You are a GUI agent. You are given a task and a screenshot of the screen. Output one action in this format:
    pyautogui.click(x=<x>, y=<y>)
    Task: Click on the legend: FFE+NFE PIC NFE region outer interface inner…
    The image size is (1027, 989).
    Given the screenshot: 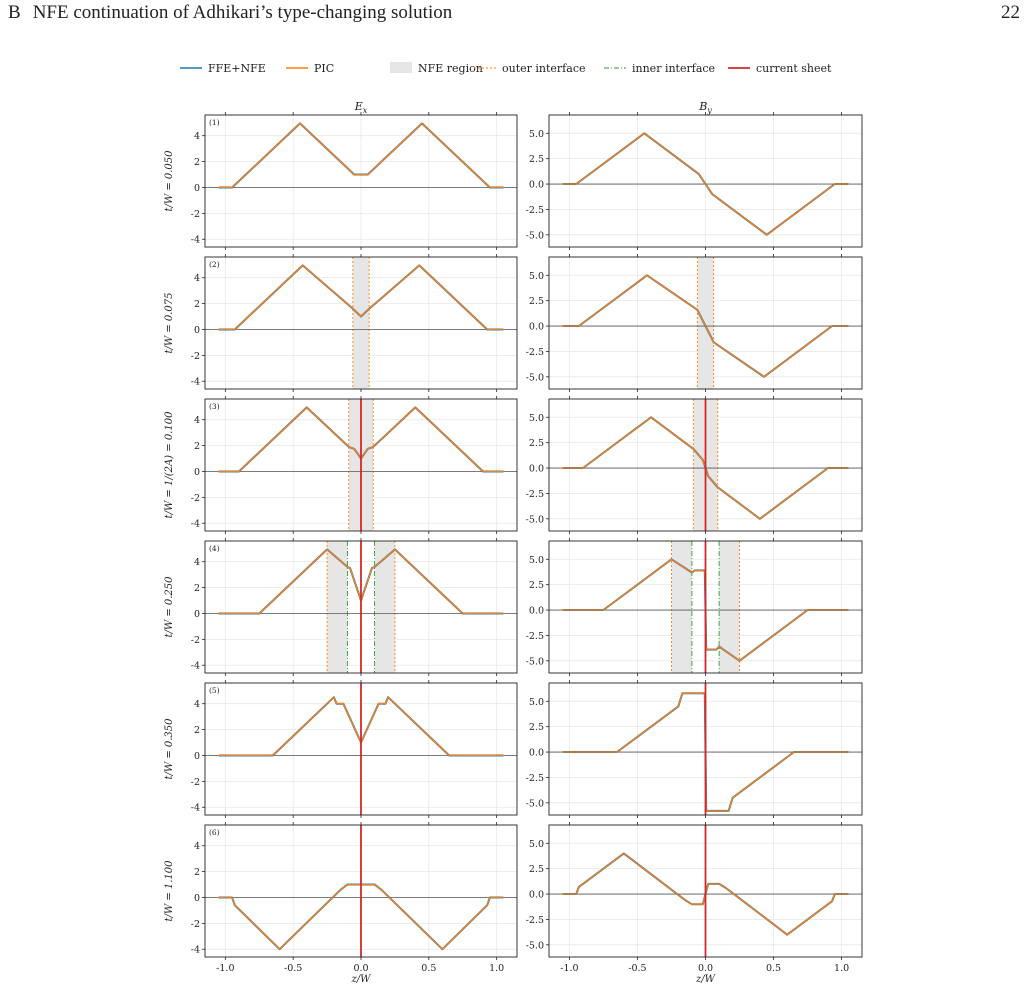 What is the action you would take?
    pyautogui.click(x=506, y=68)
    